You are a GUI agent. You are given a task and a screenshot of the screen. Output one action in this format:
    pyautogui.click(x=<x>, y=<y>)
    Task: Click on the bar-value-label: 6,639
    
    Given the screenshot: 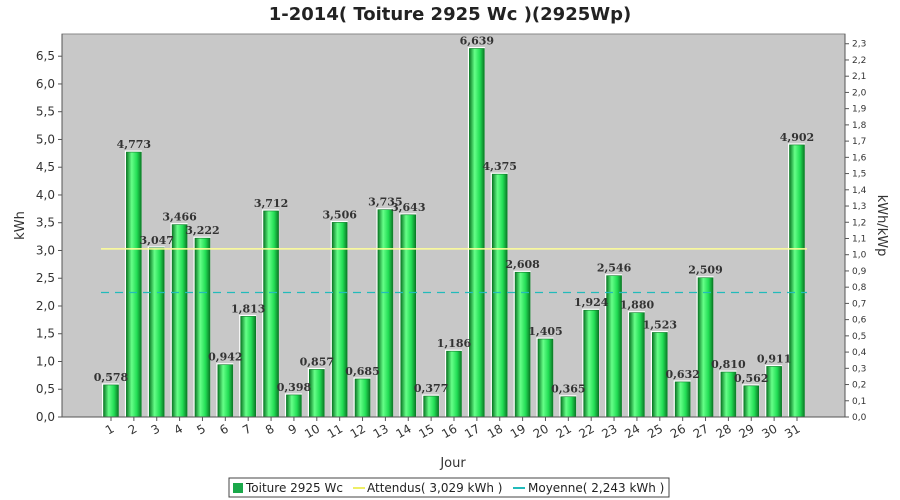 What is the action you would take?
    pyautogui.click(x=477, y=40)
    